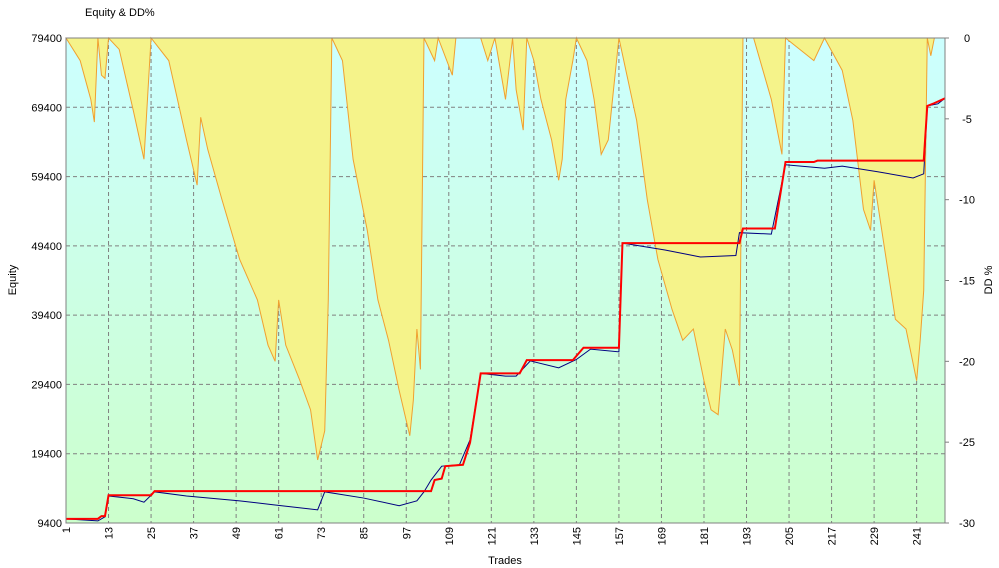 The image size is (999, 568). I want to click on y-tick-label: 49400, so click(46, 247).